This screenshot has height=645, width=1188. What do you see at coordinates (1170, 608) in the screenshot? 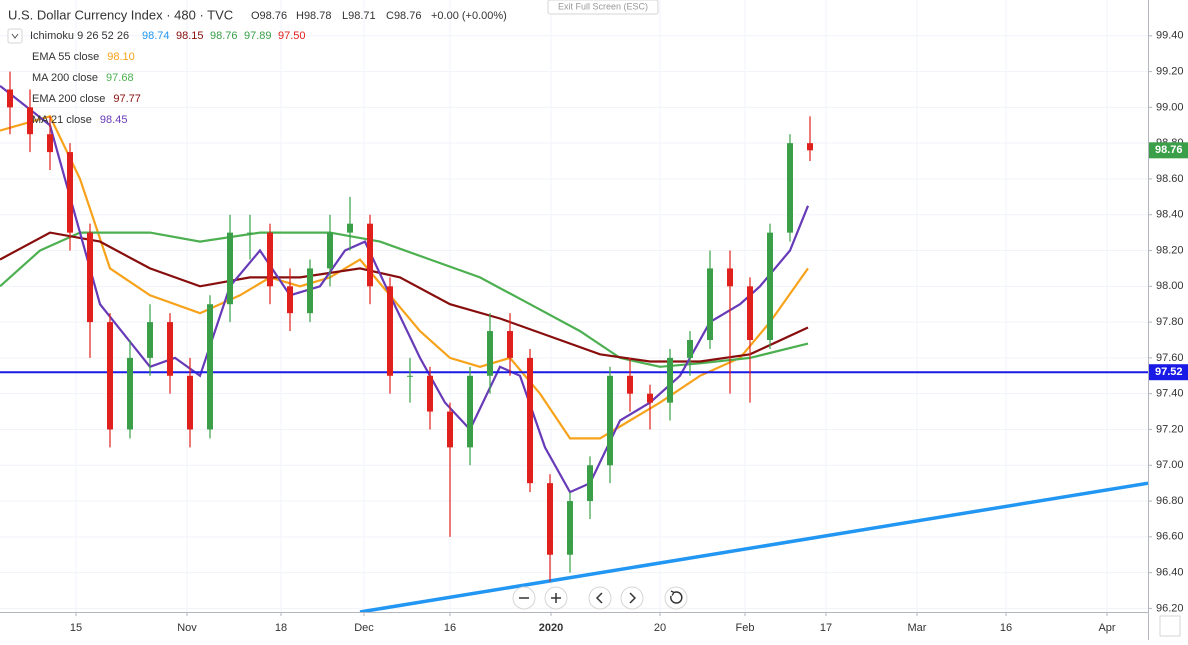
I see `y-tick-label: 96.20` at bounding box center [1170, 608].